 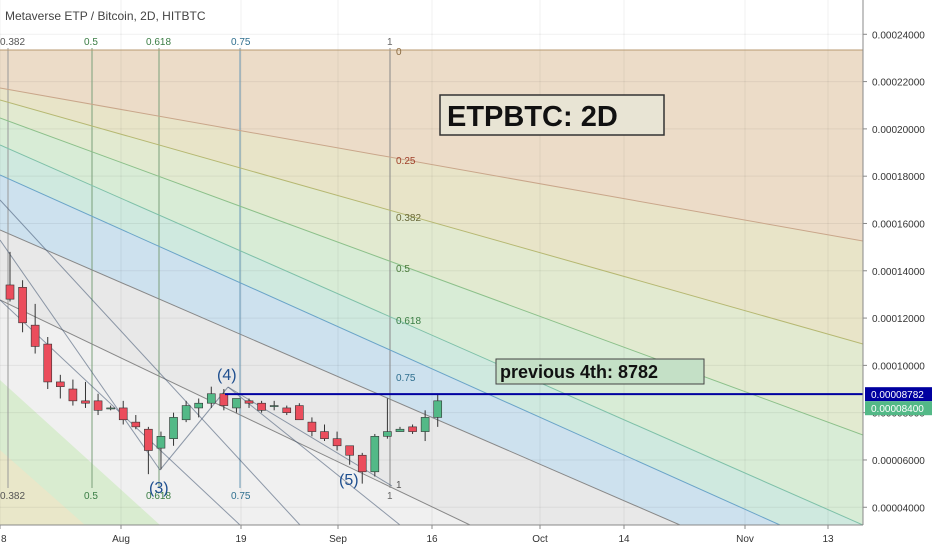 What do you see at coordinates (898, 461) in the screenshot?
I see `y-tick-label: 0.00006000` at bounding box center [898, 461].